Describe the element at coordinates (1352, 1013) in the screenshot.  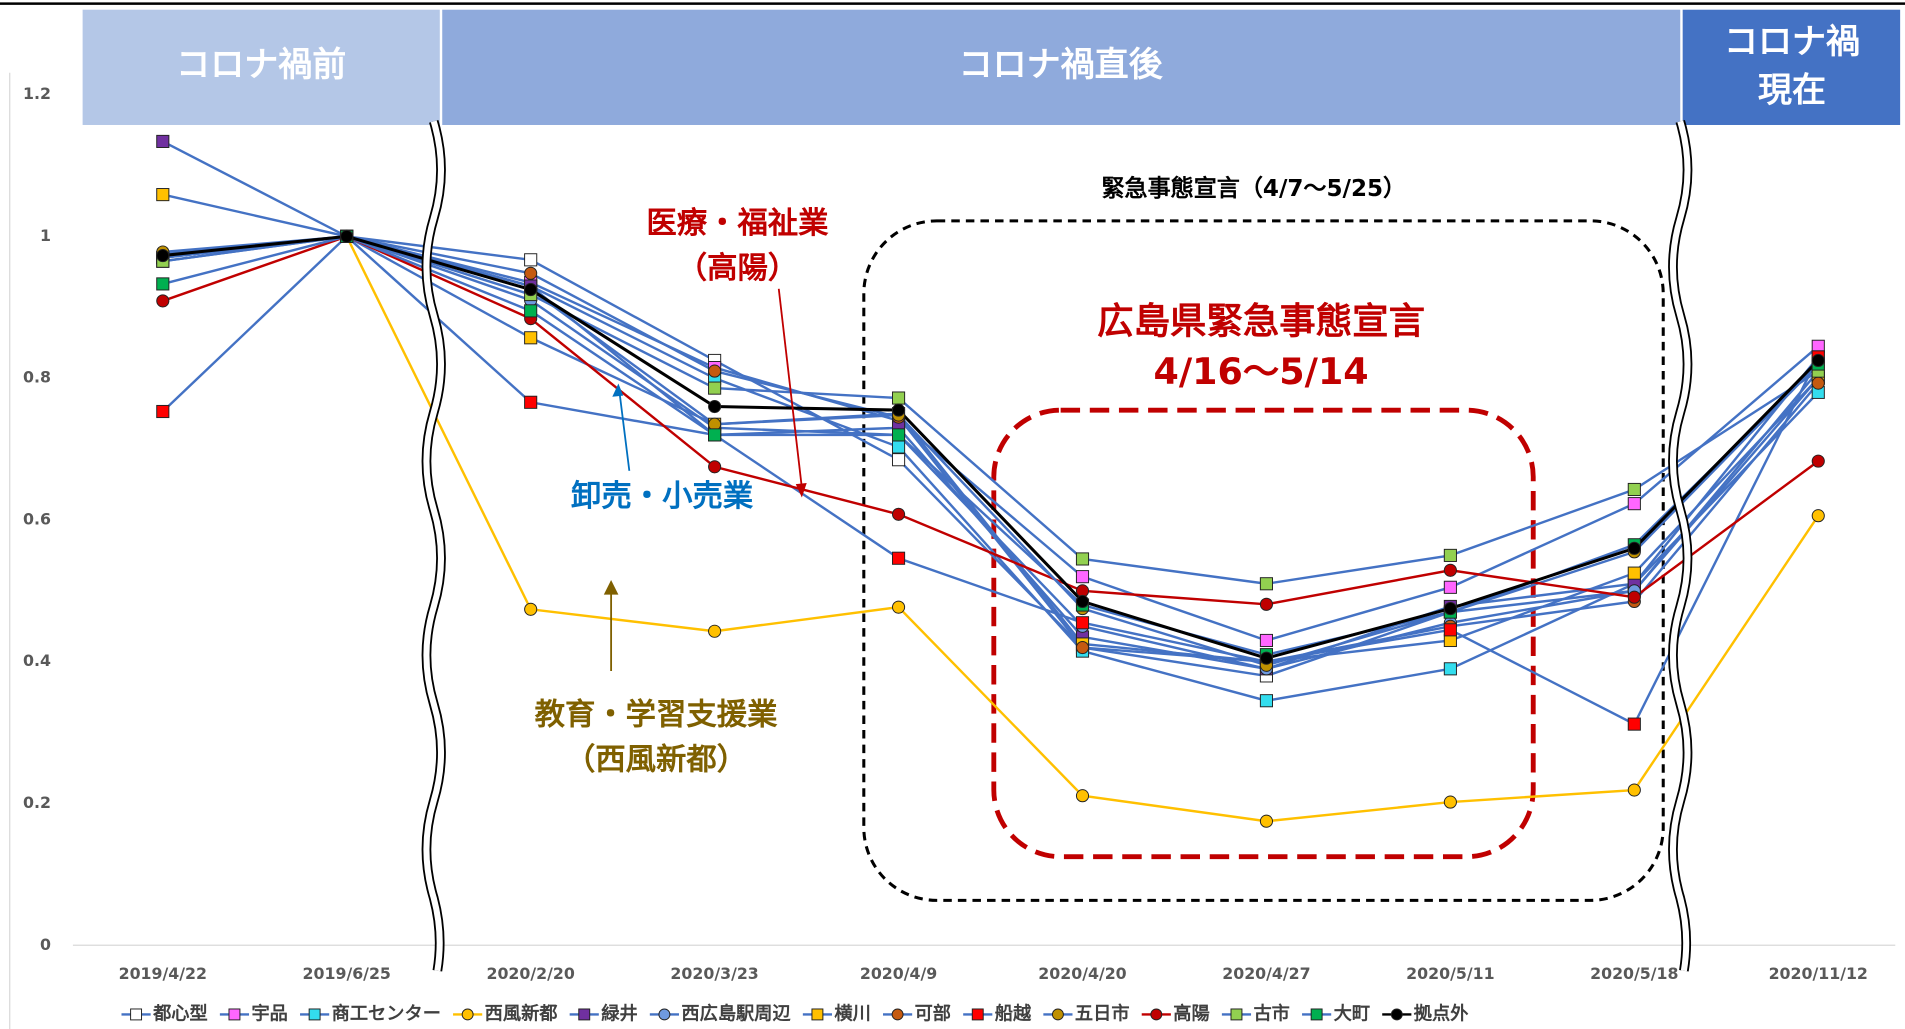
I see `legend-label: 大町` at that location.